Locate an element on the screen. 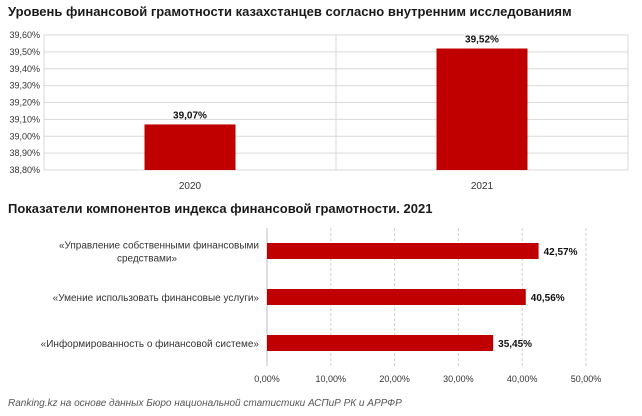 The height and width of the screenshot is (416, 642). y-tick-label: 39,50% is located at coordinates (24, 52).